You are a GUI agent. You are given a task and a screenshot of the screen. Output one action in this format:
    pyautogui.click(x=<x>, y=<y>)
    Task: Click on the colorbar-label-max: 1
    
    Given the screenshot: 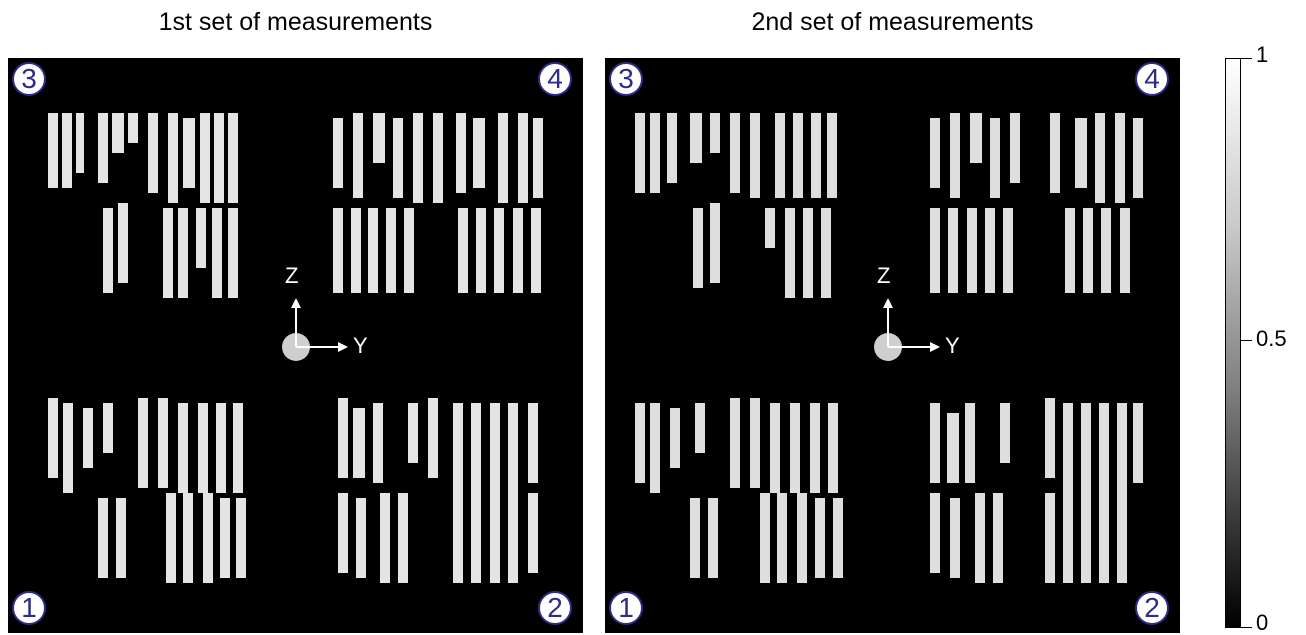 What is the action you would take?
    pyautogui.click(x=1262, y=54)
    